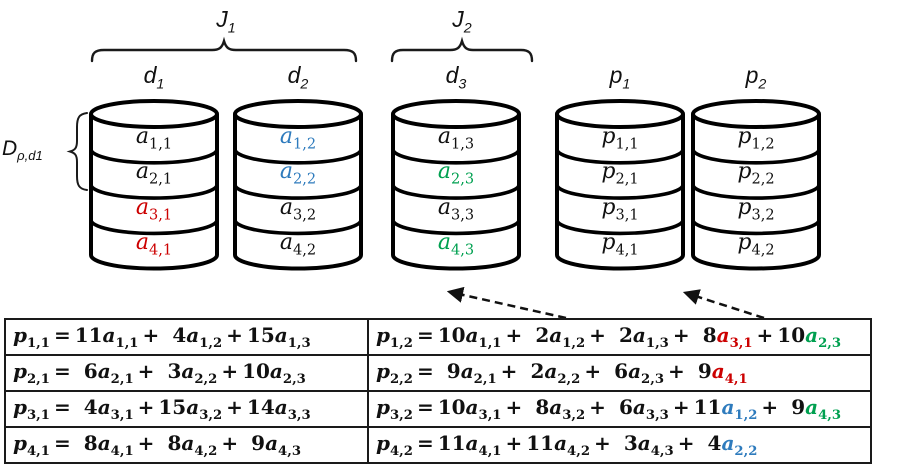  I want to click on disk-cylinder: a1,3 a2,3 a3,3 a4,3, so click(456, 184).